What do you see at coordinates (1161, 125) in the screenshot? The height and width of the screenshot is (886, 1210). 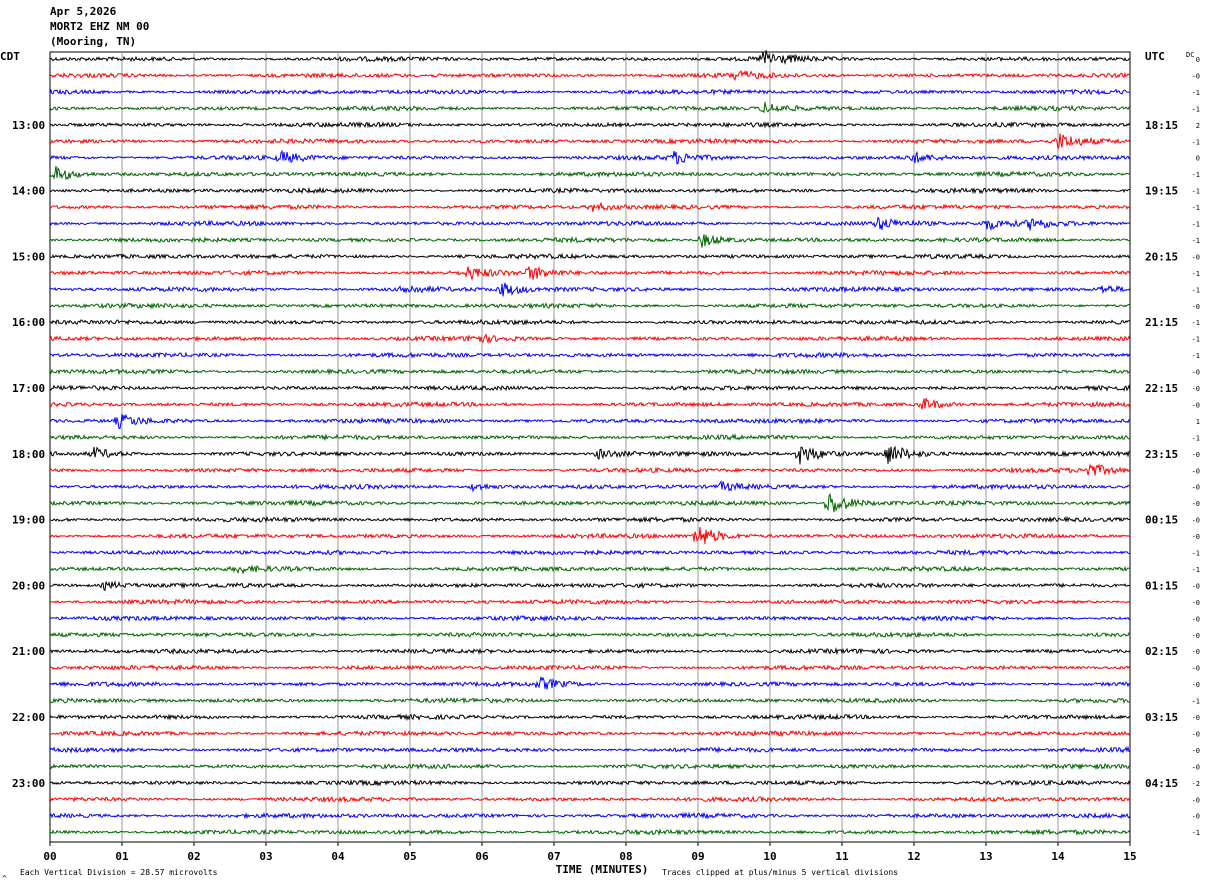 I see `utc-time-label: 18:15` at bounding box center [1161, 125].